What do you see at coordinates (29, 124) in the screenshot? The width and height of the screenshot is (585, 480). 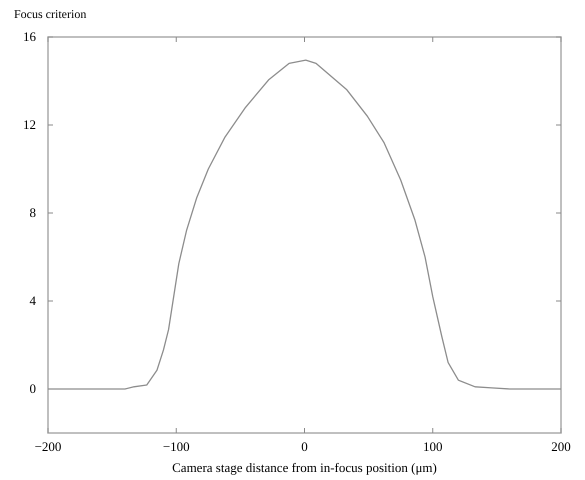 I see `y-tick-label: 12` at bounding box center [29, 124].